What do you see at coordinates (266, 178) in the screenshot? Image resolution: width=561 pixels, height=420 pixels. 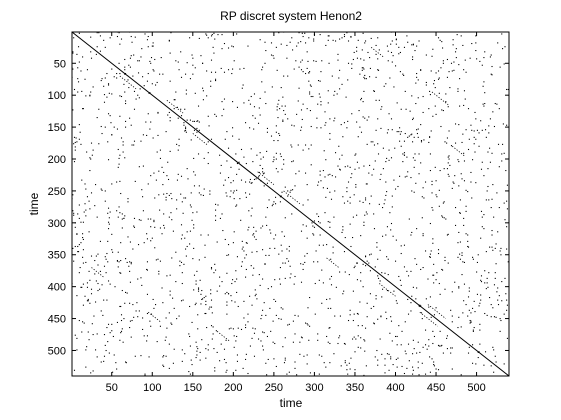 I see `diagonal-segment` at bounding box center [266, 178].